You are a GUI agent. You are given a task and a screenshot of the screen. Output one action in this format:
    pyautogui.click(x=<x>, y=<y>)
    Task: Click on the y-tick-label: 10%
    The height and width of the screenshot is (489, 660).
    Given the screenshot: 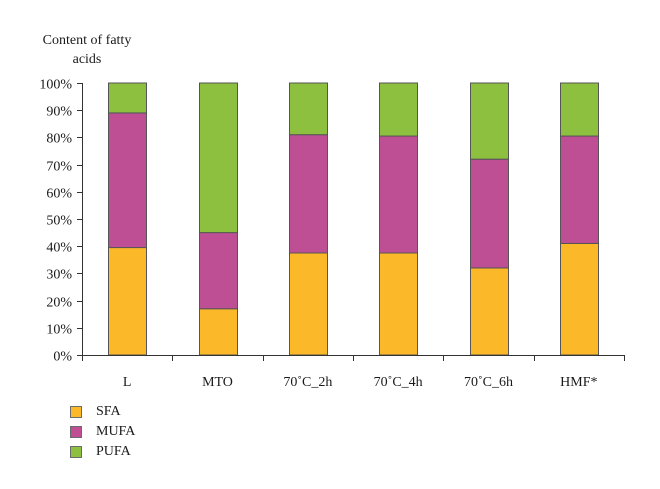 What is the action you would take?
    pyautogui.click(x=59, y=330)
    